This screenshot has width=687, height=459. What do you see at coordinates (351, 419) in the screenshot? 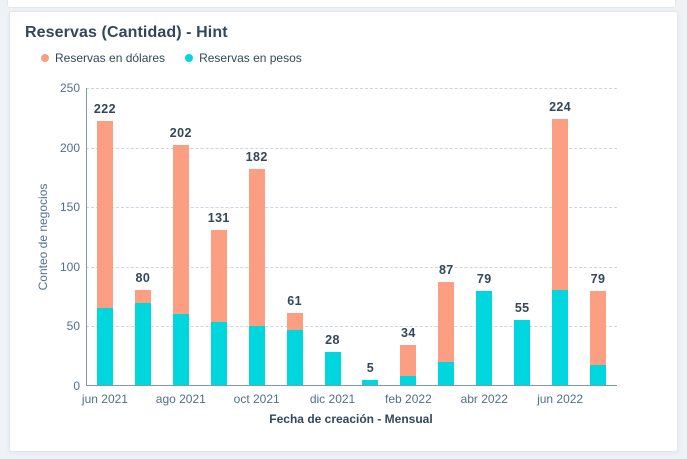
I see `x-axis-title: Fecha de creación - Mensual` at bounding box center [351, 419].